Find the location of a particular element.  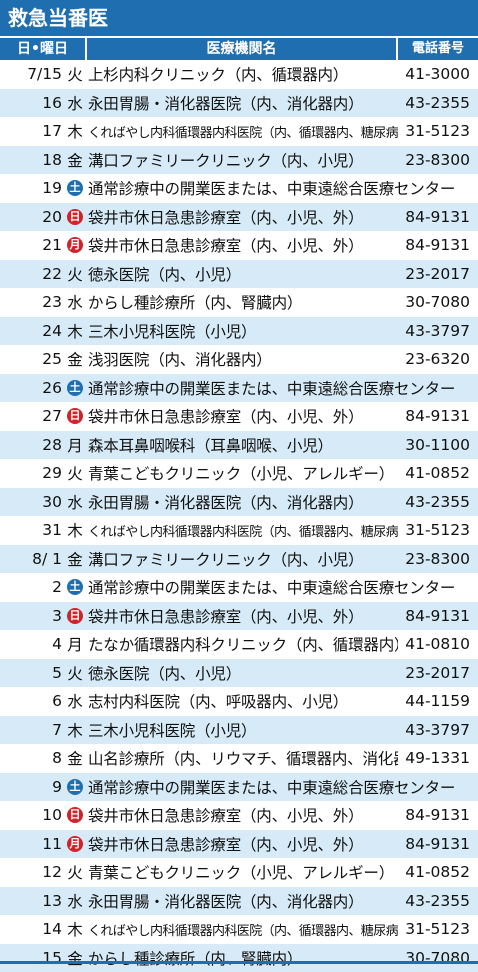

row-date: 24 is located at coordinates (32, 331).